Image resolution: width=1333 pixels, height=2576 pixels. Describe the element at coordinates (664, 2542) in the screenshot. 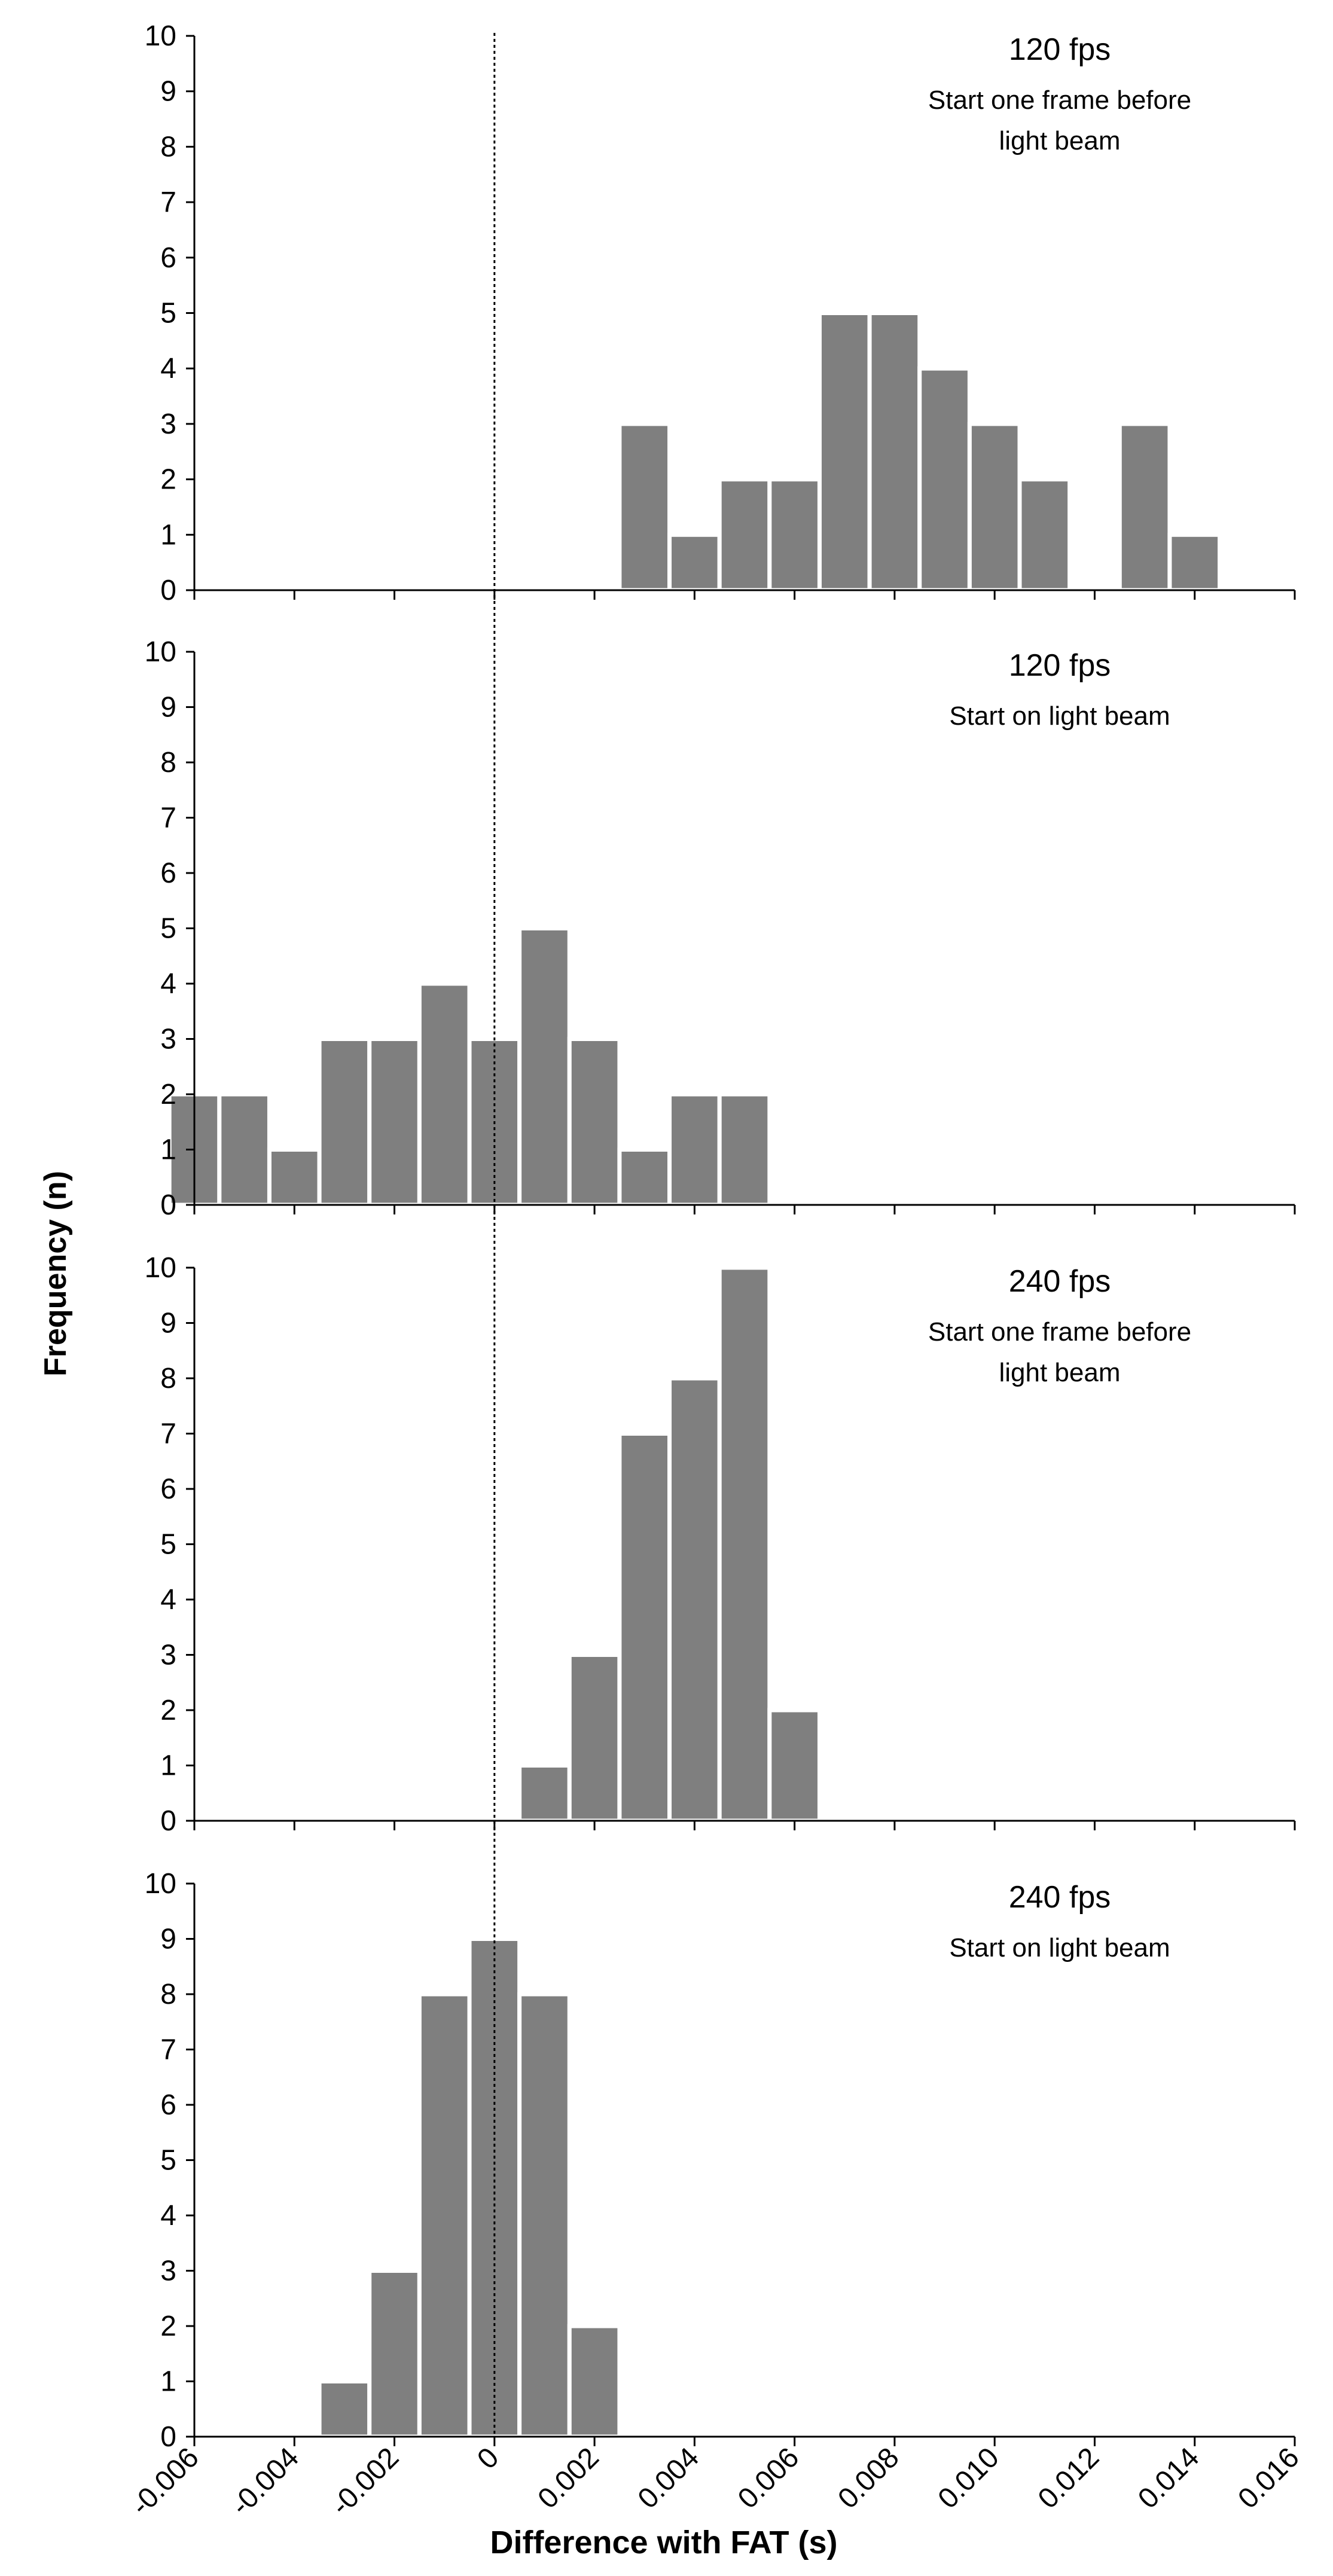

I see `x-axis-label: Difference with FAT (s)` at that location.